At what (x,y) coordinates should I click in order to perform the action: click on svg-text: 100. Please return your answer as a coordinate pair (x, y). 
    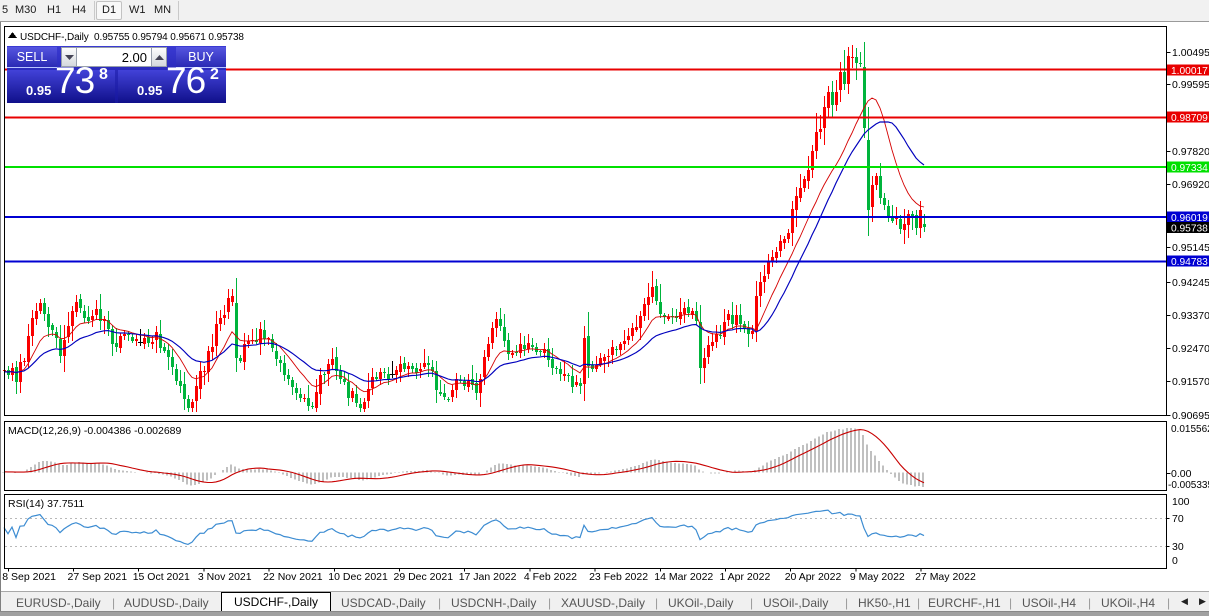
    Looking at the image, I should click on (1181, 502).